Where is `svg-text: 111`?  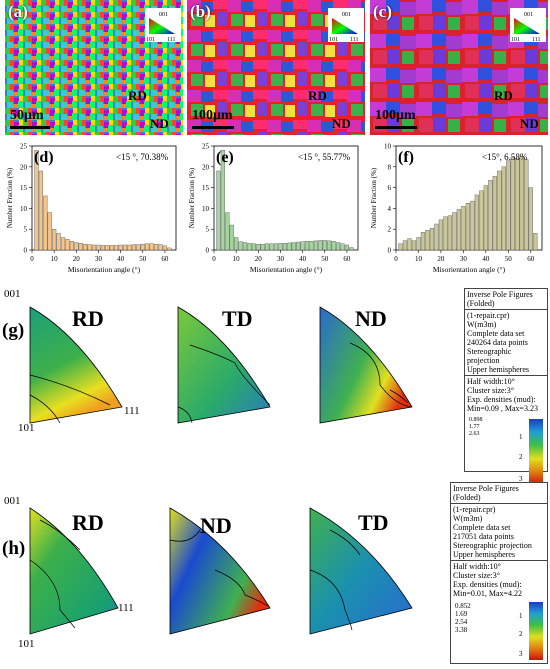 svg-text: 111 is located at coordinates (536, 39).